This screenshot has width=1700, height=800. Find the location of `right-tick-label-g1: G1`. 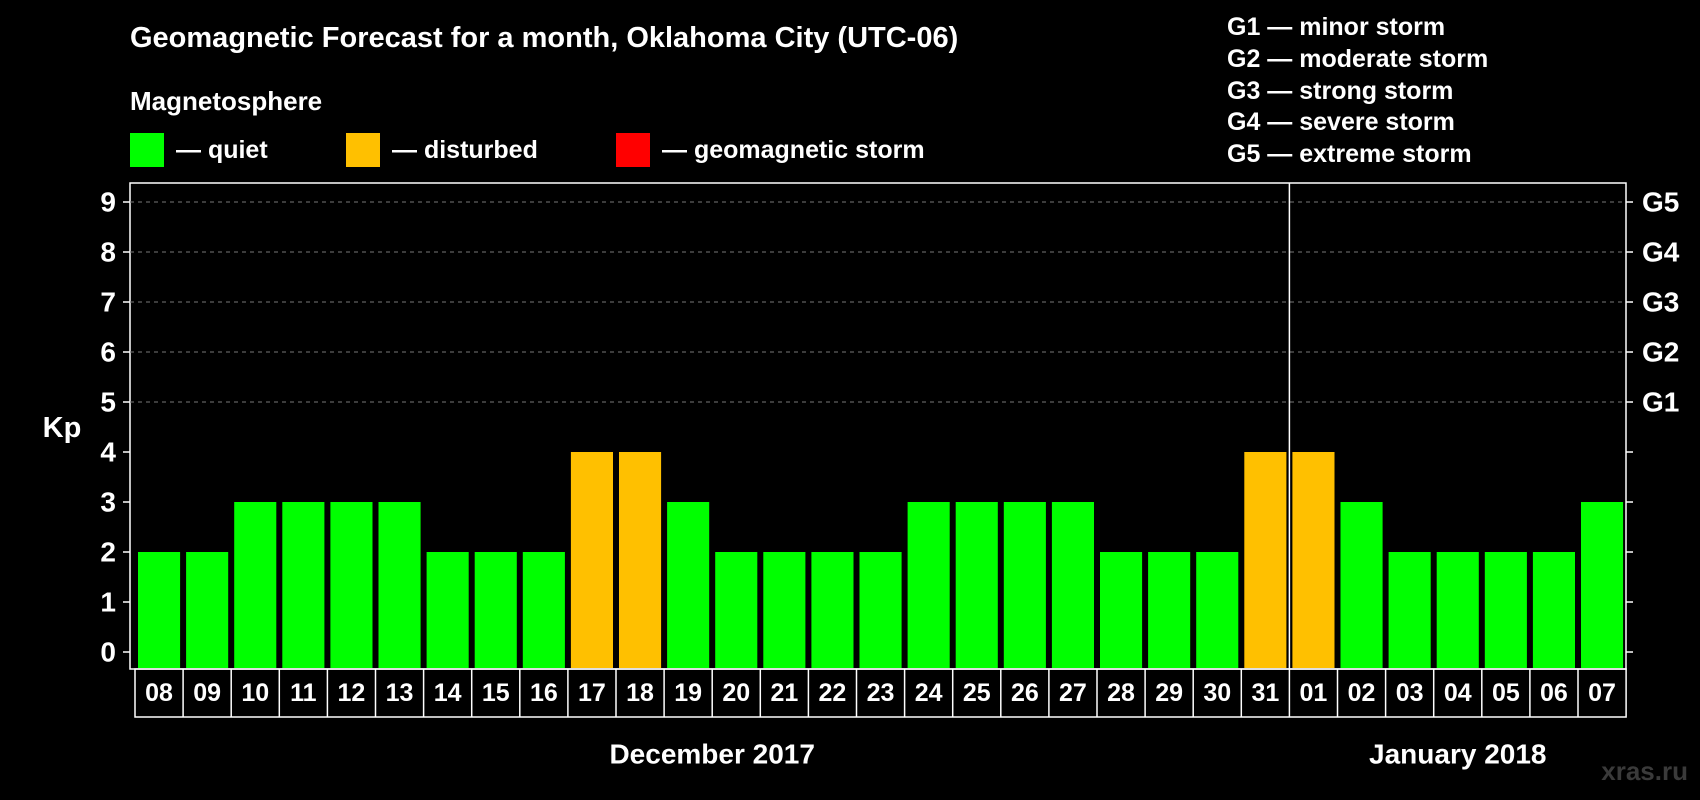

right-tick-label-g1: G1 is located at coordinates (1660, 402).